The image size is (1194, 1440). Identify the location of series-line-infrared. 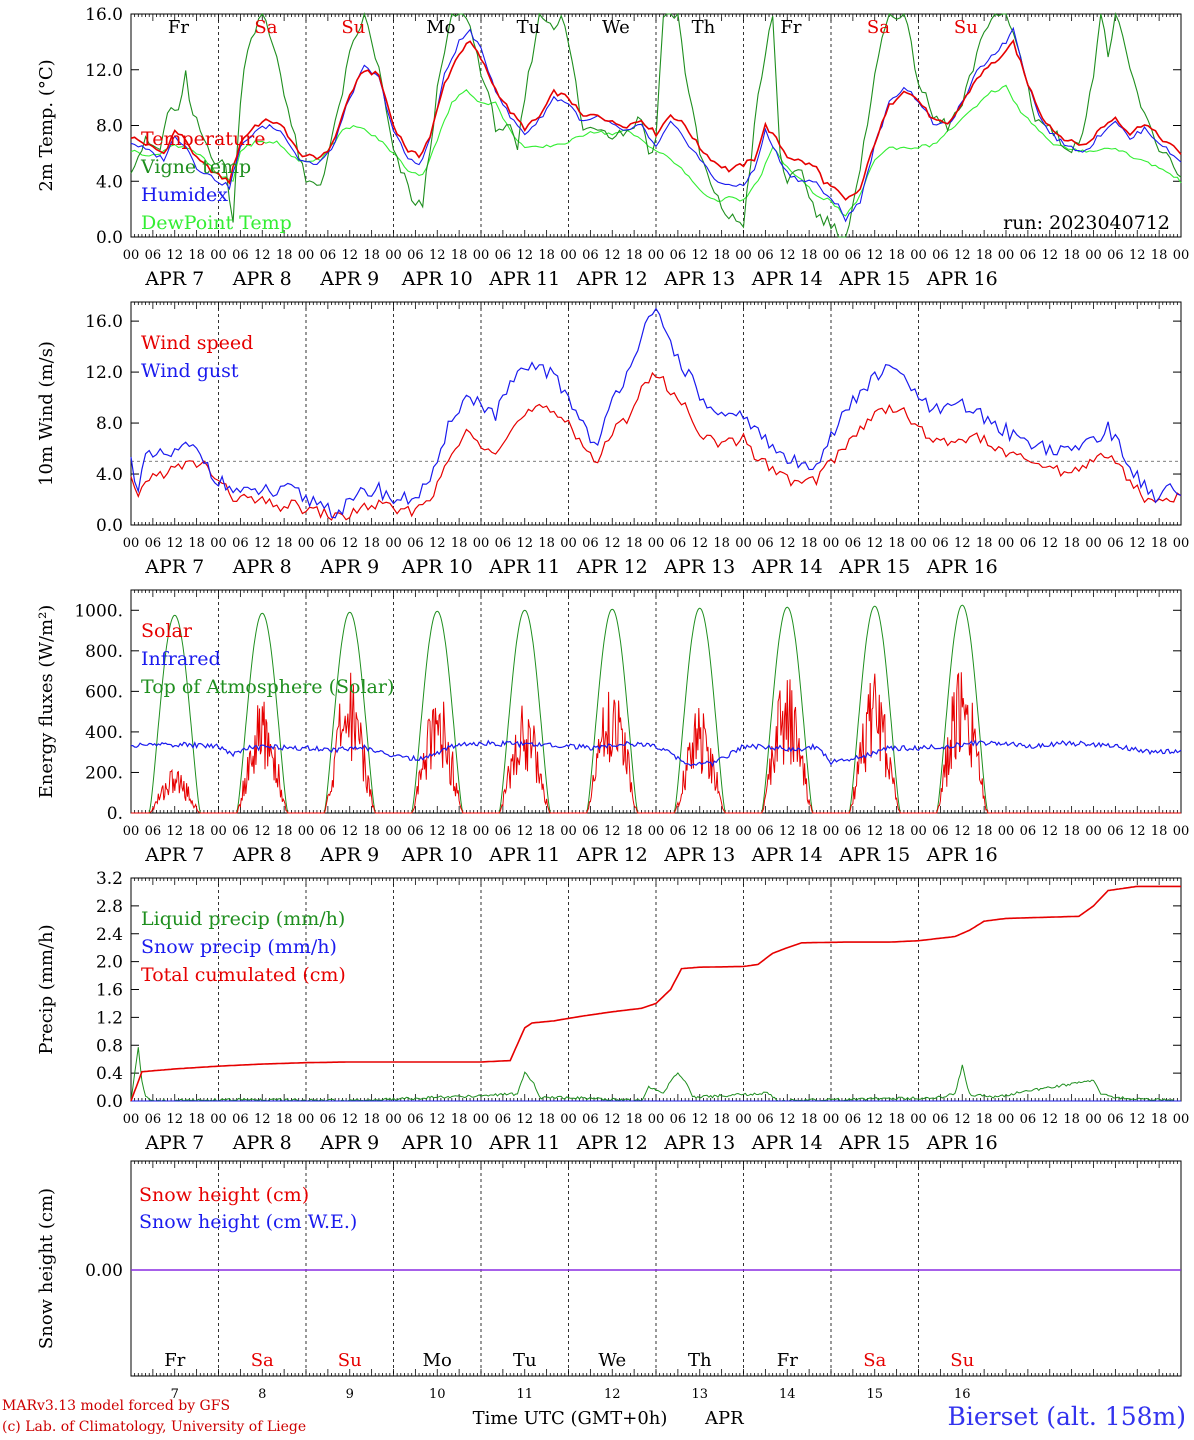
(656, 753).